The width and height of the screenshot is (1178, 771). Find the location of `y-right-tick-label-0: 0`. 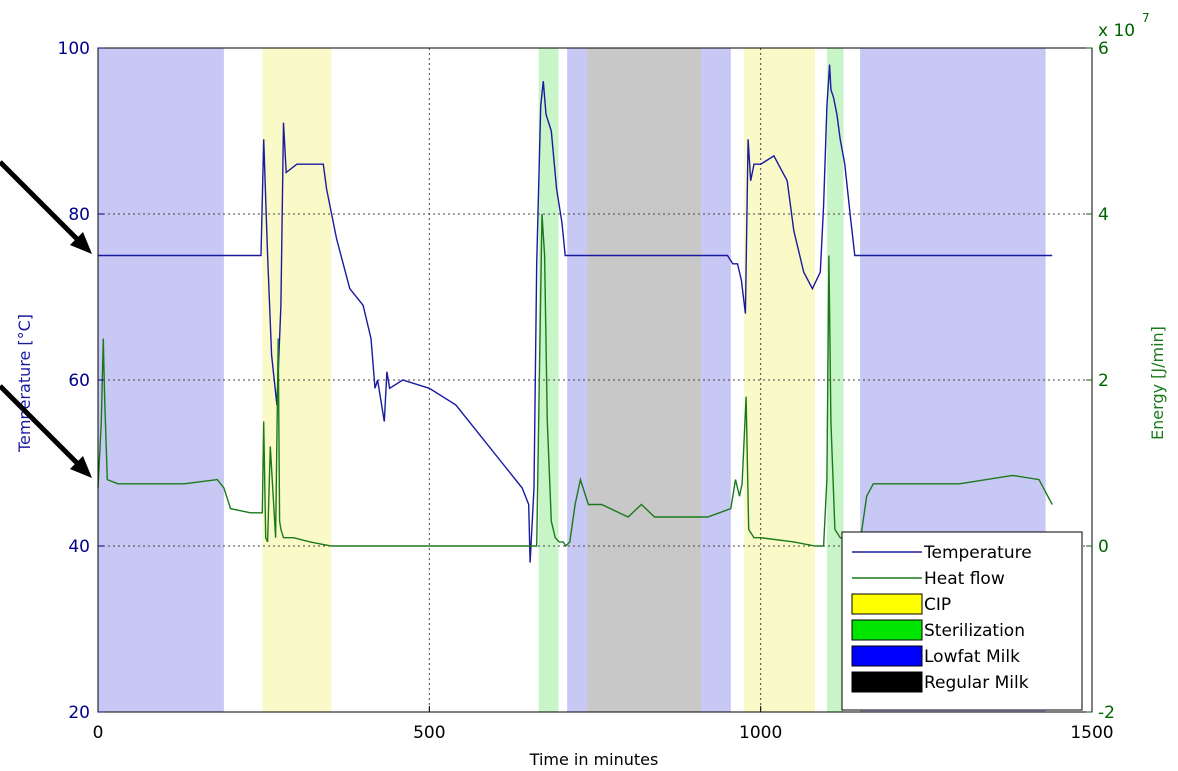

y-right-tick-label-0: 0 is located at coordinates (1103, 547).